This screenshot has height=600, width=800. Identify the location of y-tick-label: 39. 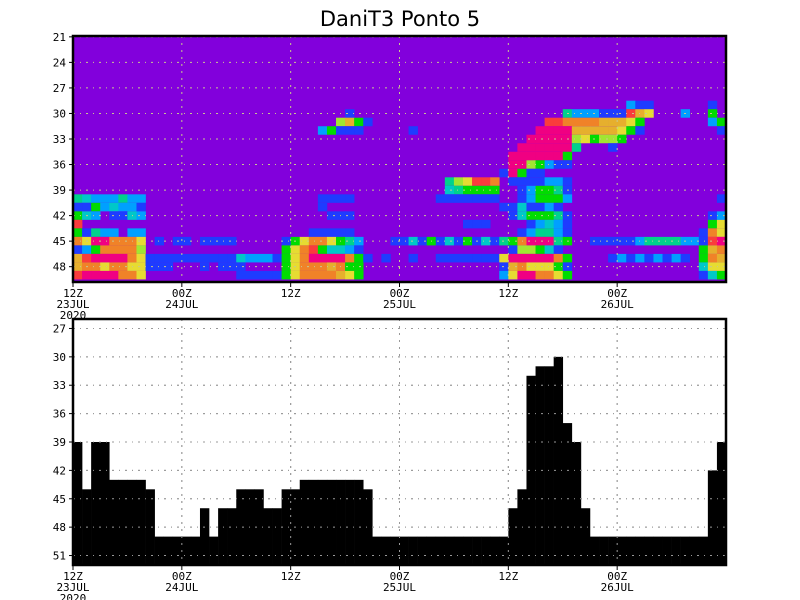
(59, 442).